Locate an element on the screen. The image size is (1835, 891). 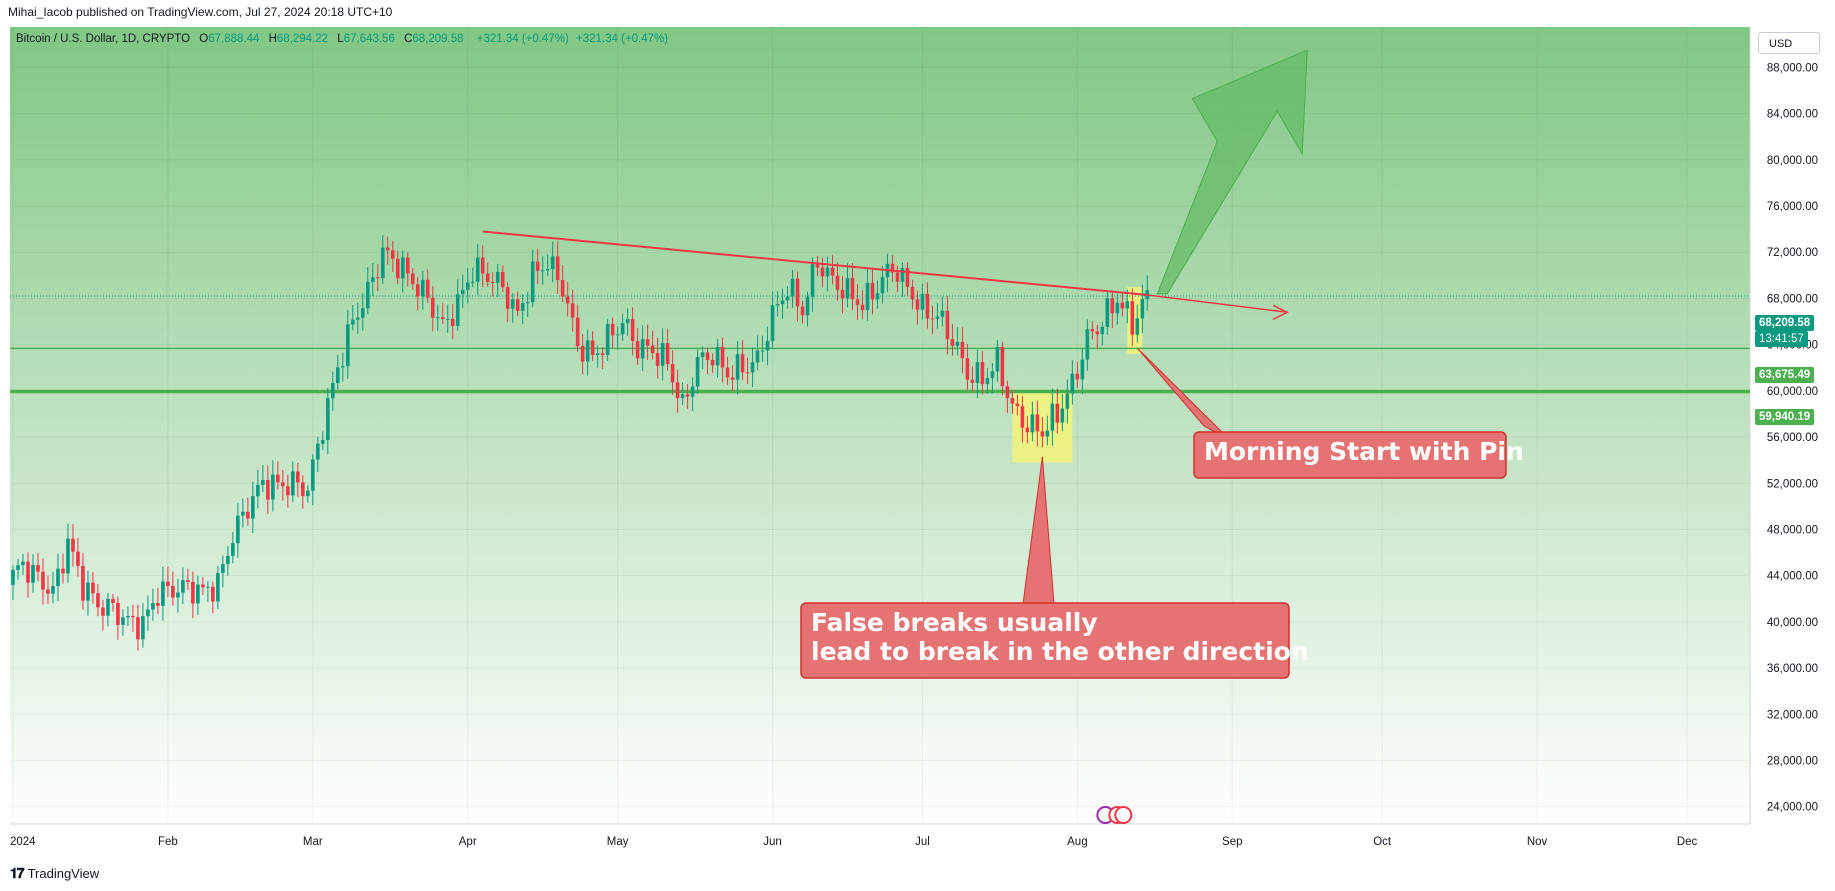
high-label: H is located at coordinates (272, 39).